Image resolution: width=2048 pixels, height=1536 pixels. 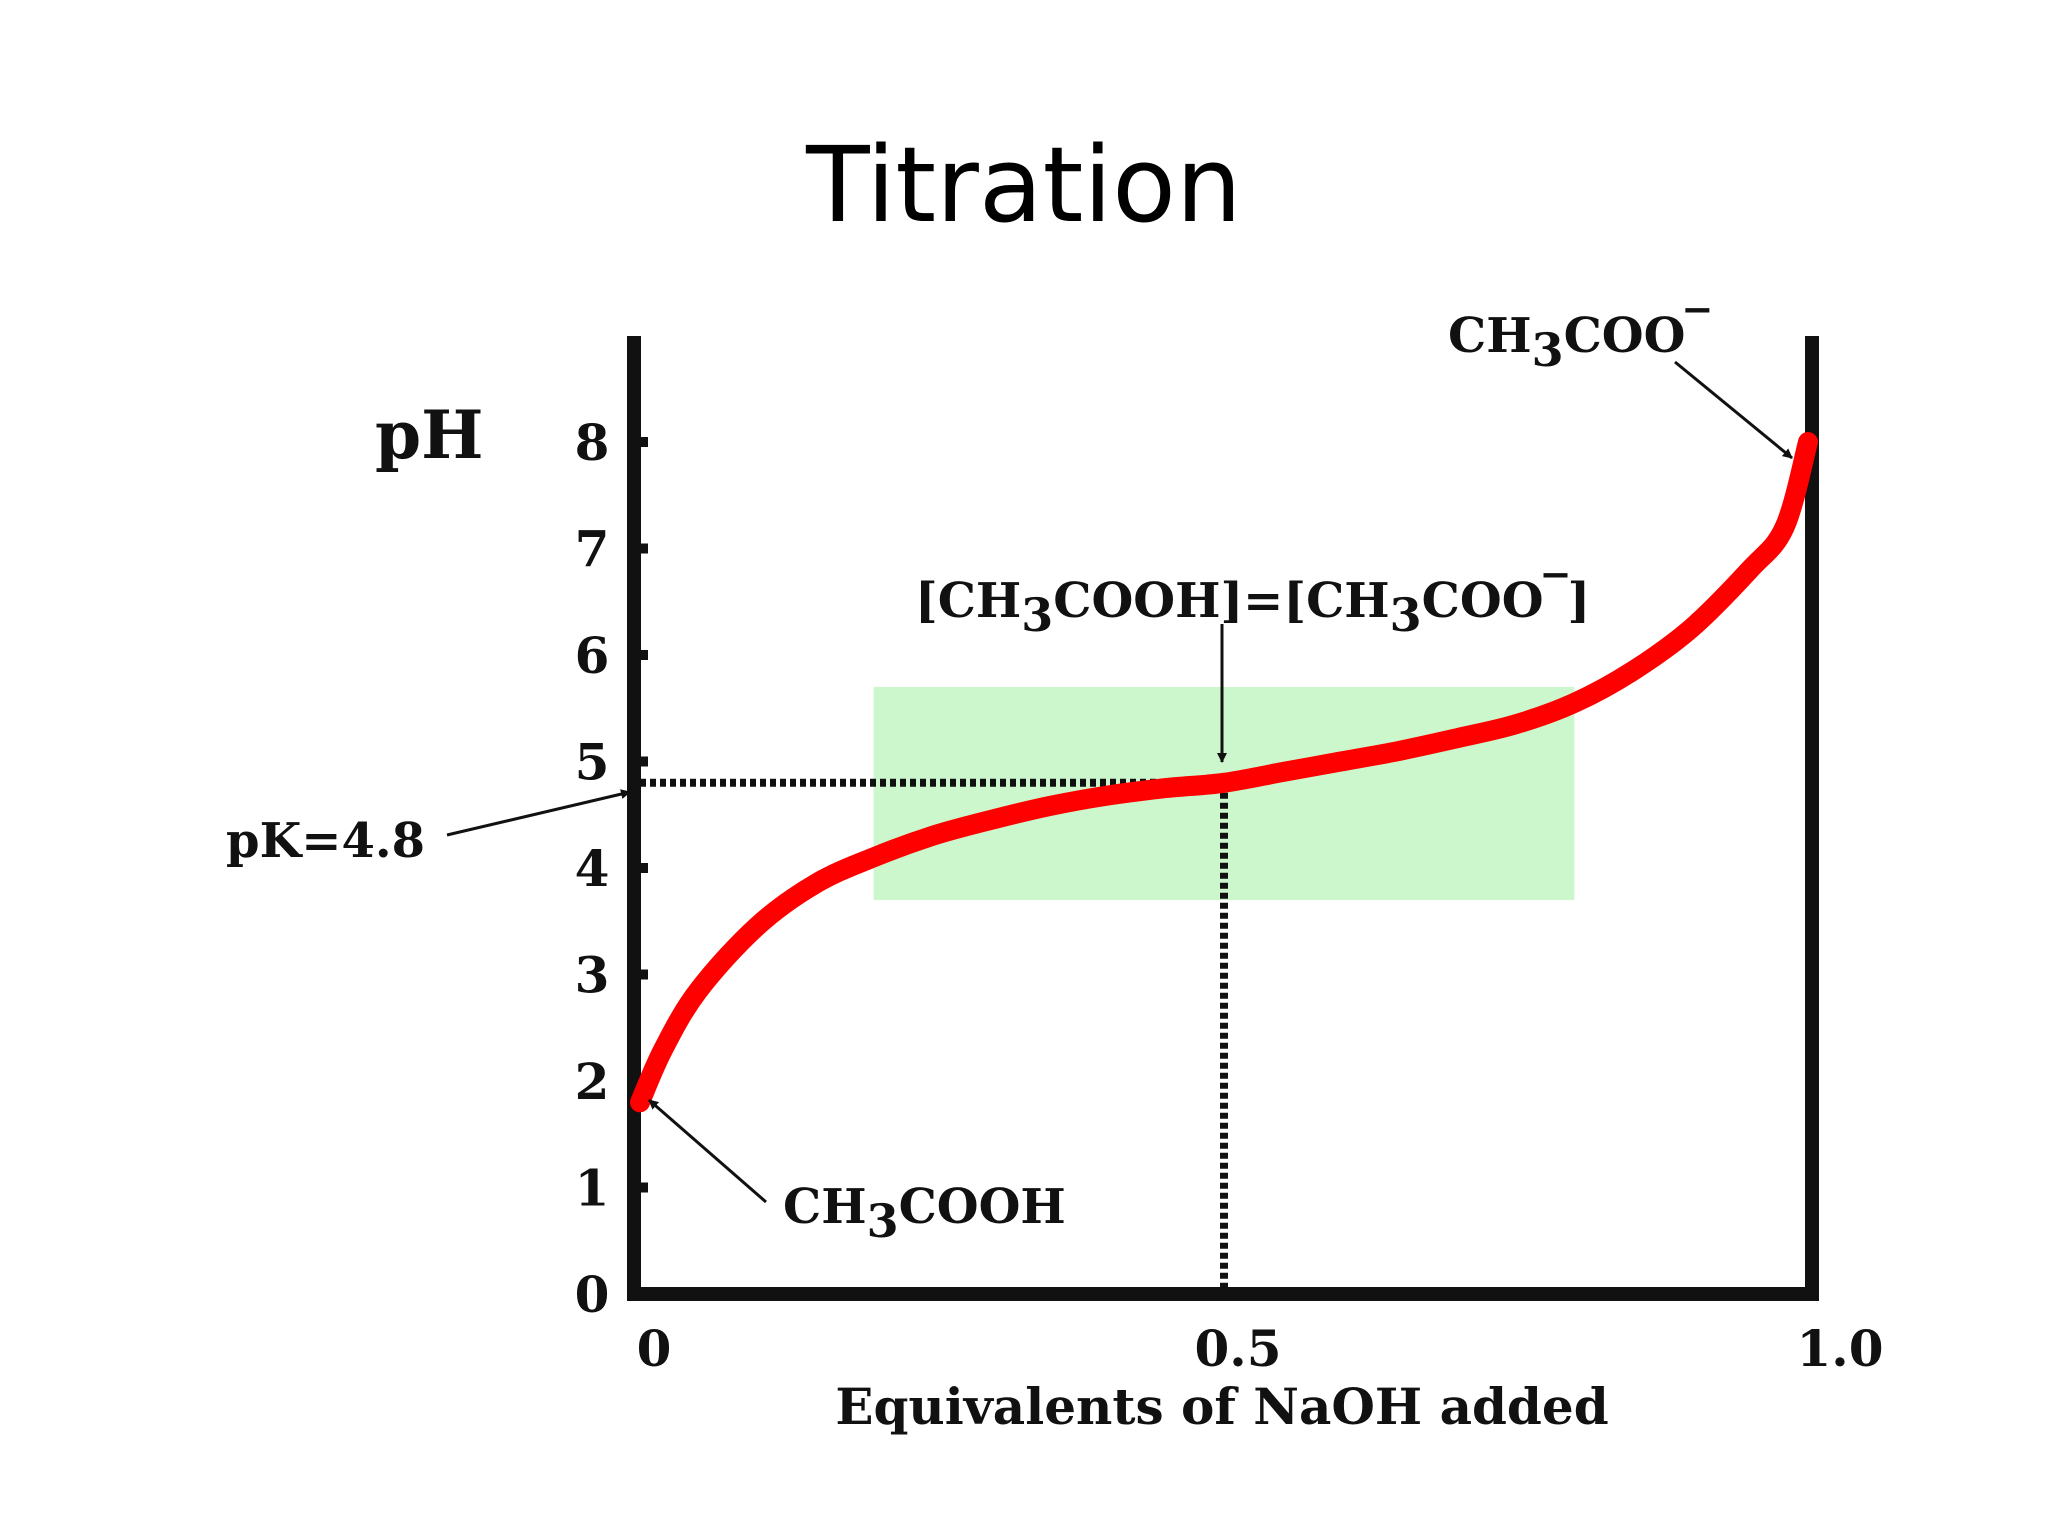 I want to click on y-tick-label: 2, so click(x=592, y=1081).